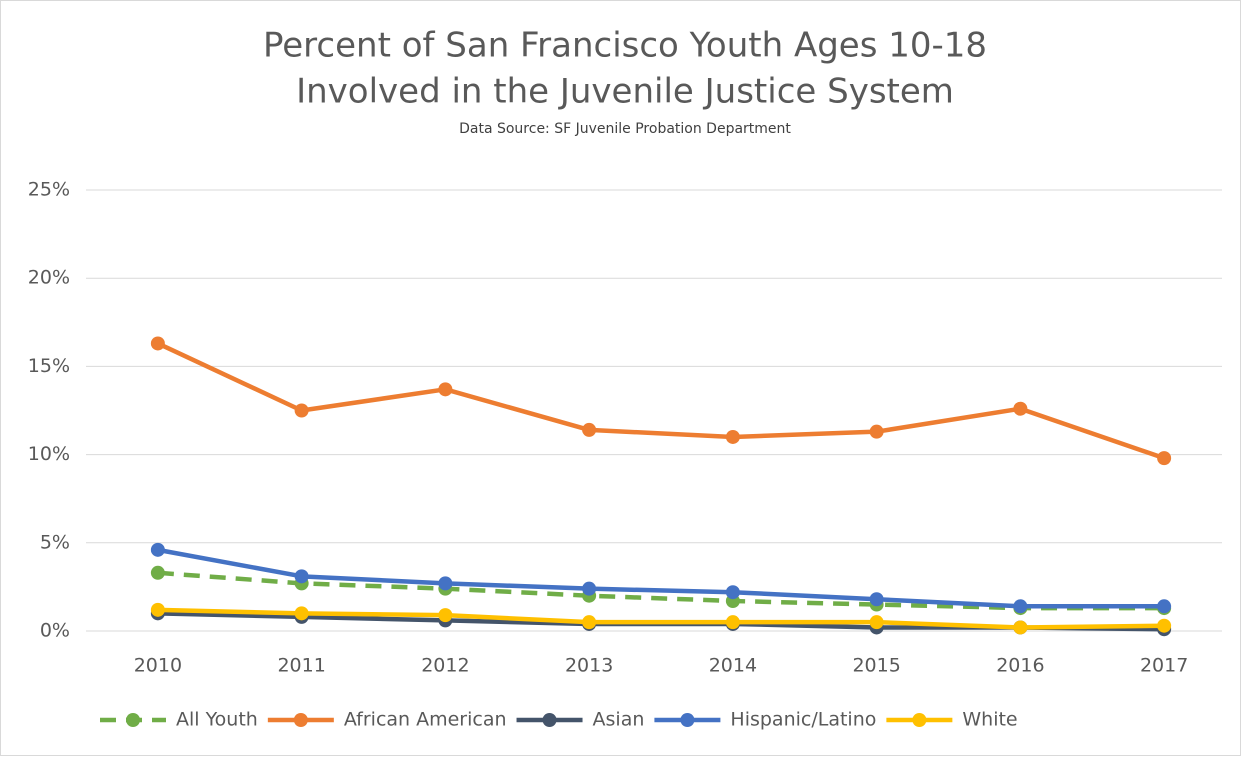 Image resolution: width=1250 pixels, height=757 pixels. What do you see at coordinates (55, 631) in the screenshot?
I see `y-tick-label: 0%` at bounding box center [55, 631].